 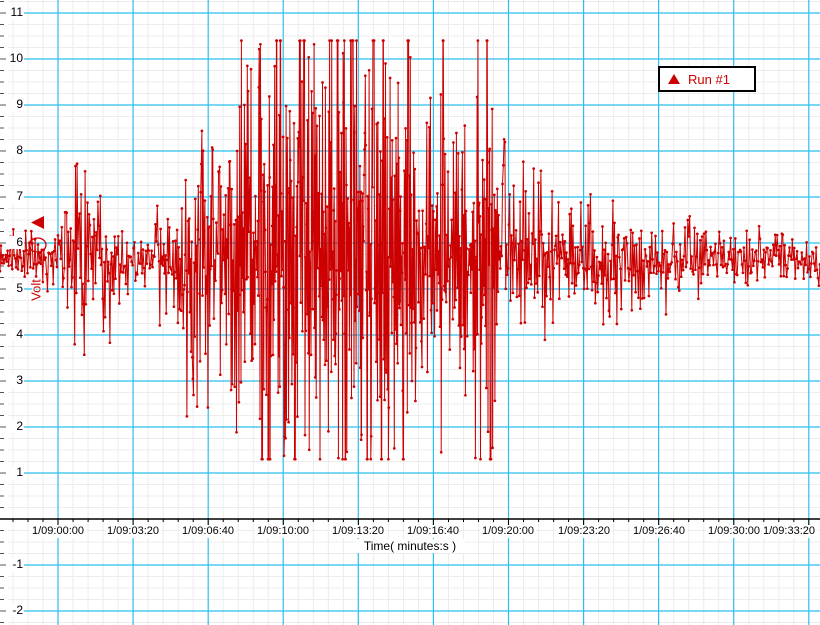 I want to click on y-tick-label: 7, so click(x=14, y=196).